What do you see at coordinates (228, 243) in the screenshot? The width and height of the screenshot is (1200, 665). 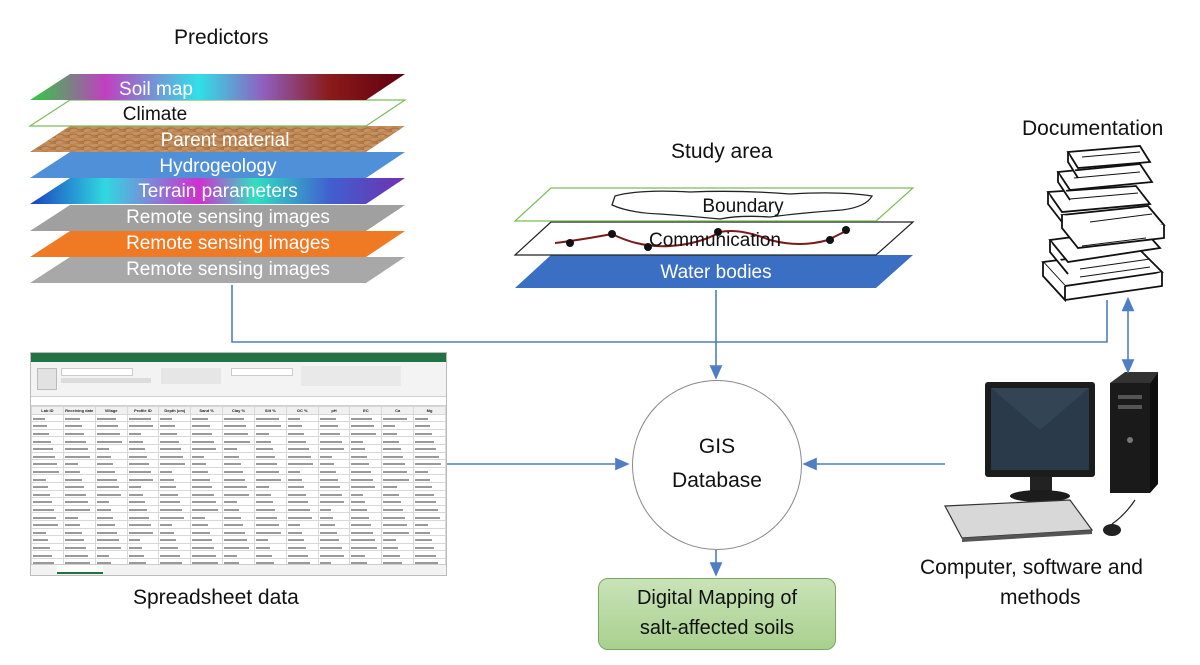 I see `label-remote-sensing-2: Remote sensing images` at bounding box center [228, 243].